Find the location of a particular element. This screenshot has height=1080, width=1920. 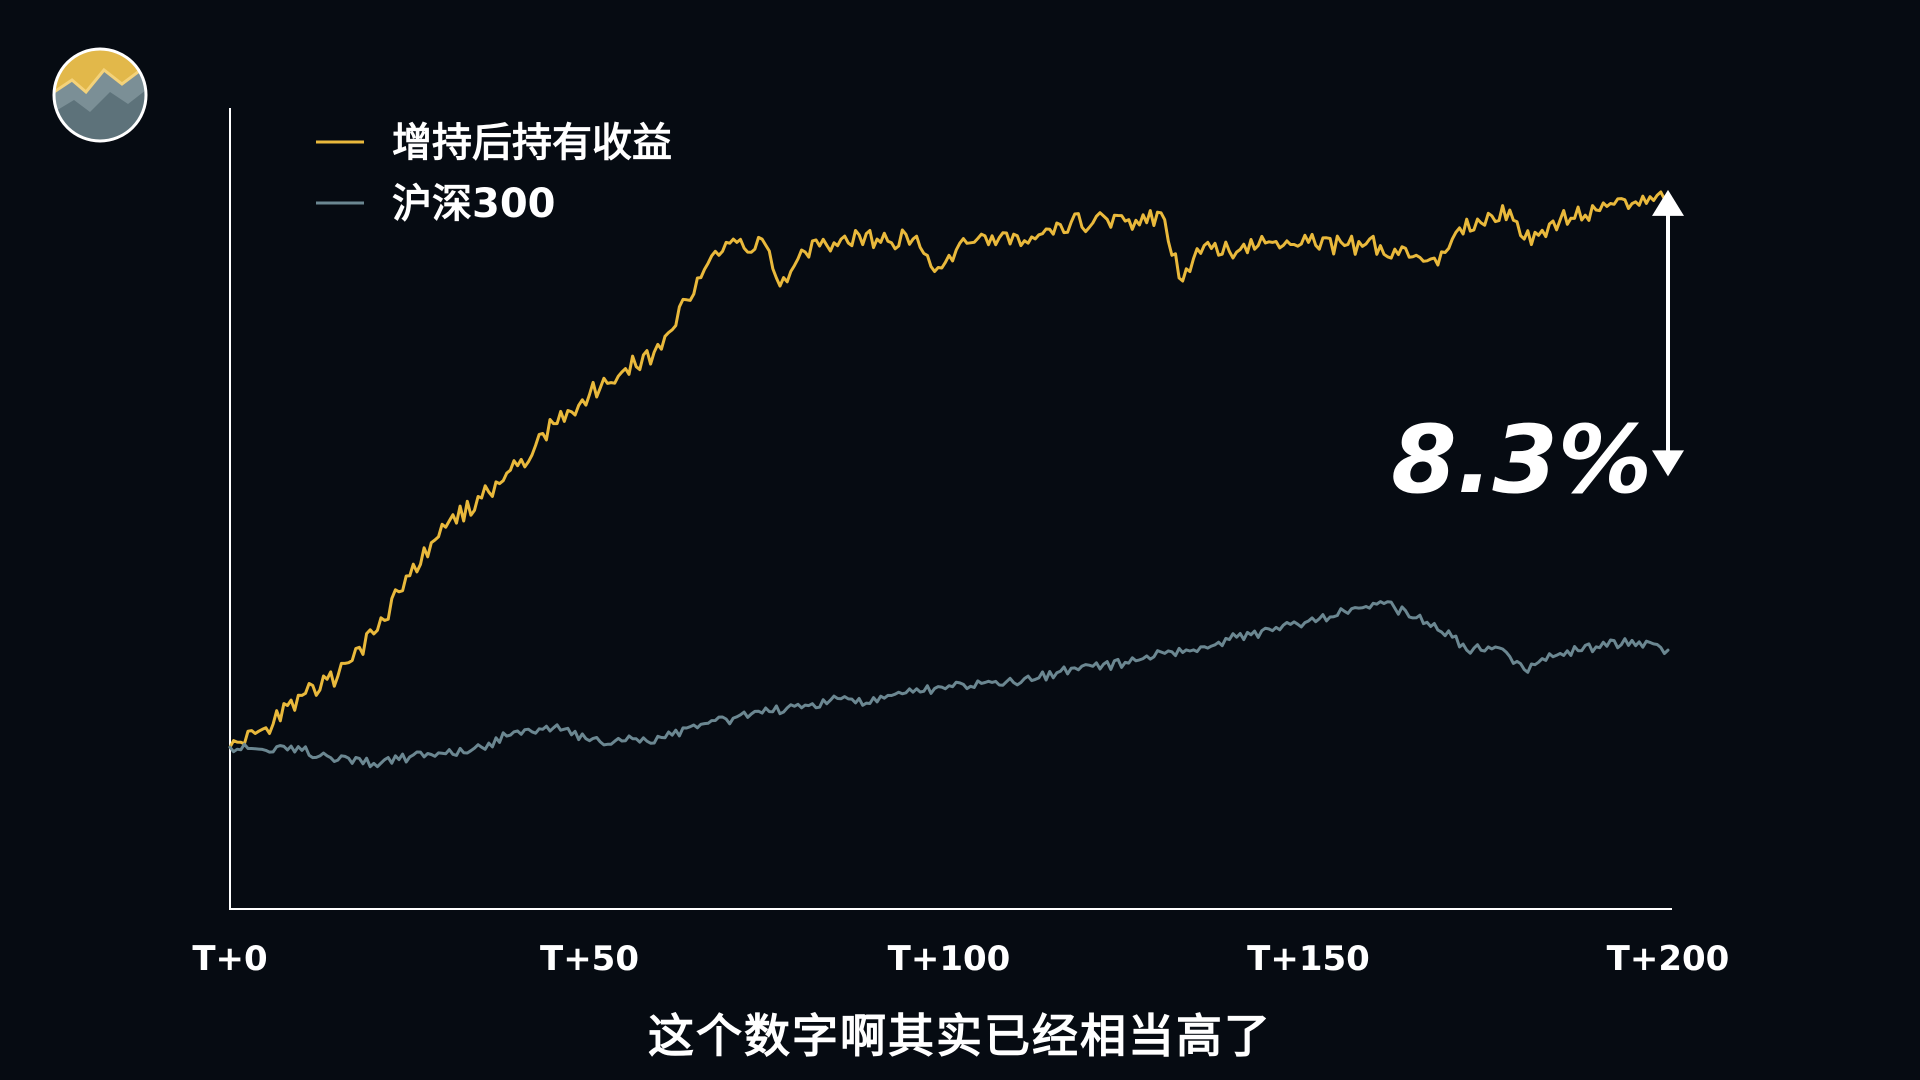

legend-label-csi300: 沪深300 is located at coordinates (474, 204).